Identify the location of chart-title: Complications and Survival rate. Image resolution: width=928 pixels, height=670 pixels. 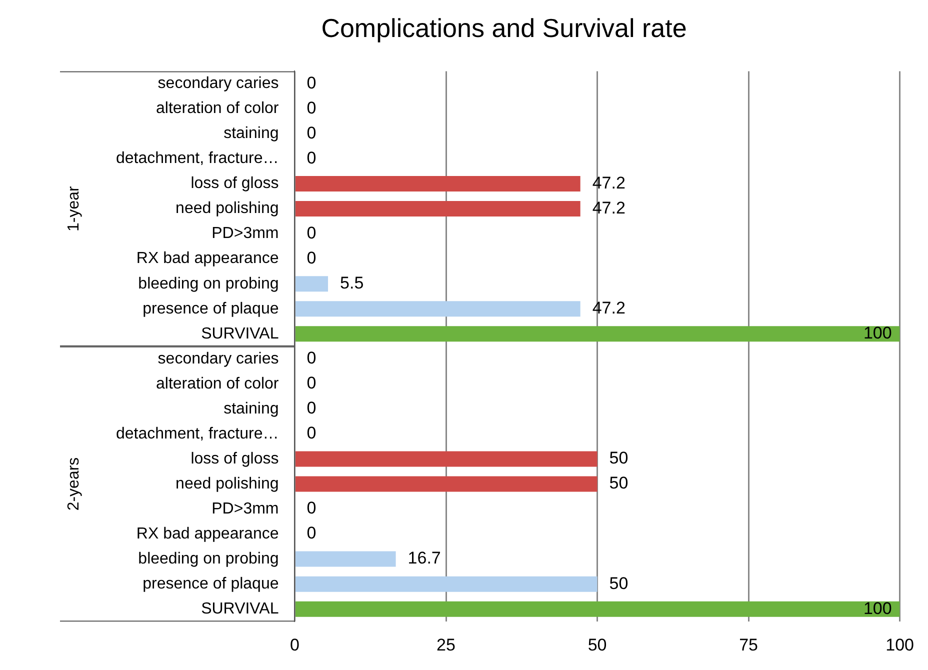
(504, 27).